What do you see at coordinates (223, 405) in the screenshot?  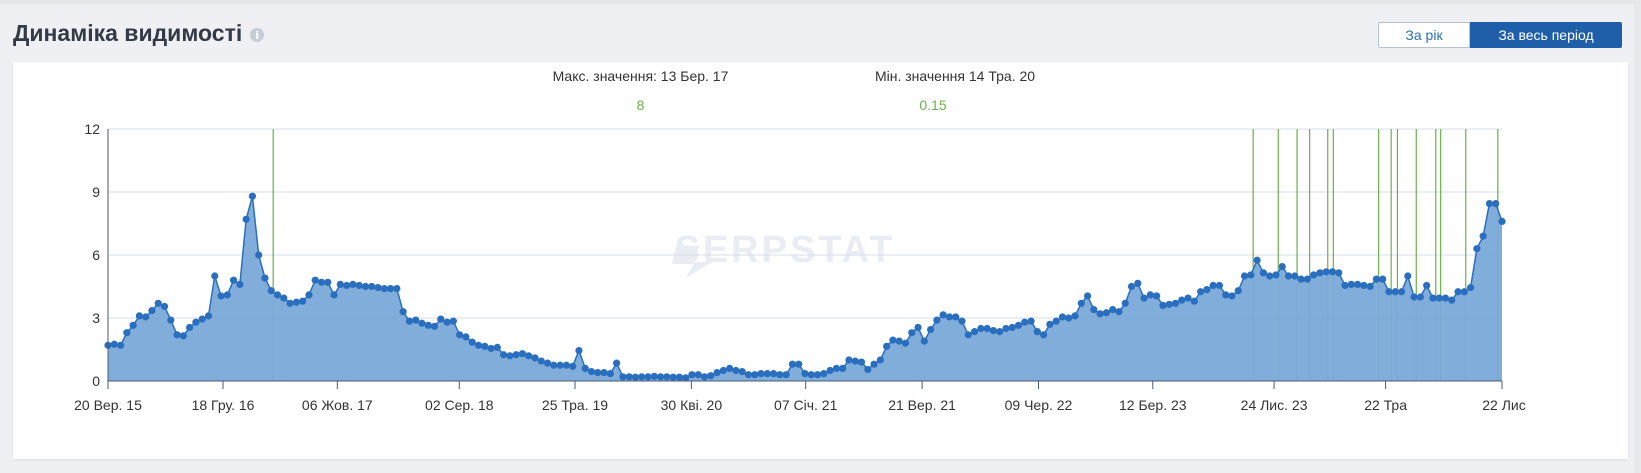 I see `x-tick-label: 18 Гру. 16` at bounding box center [223, 405].